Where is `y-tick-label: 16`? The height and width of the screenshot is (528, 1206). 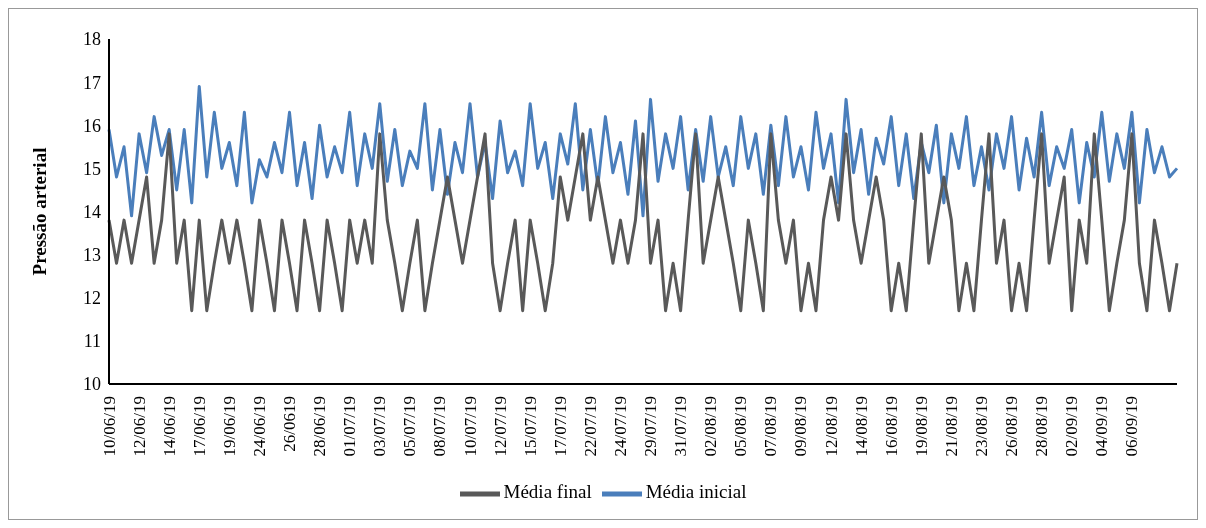 y-tick-label: 16 is located at coordinates (92, 125).